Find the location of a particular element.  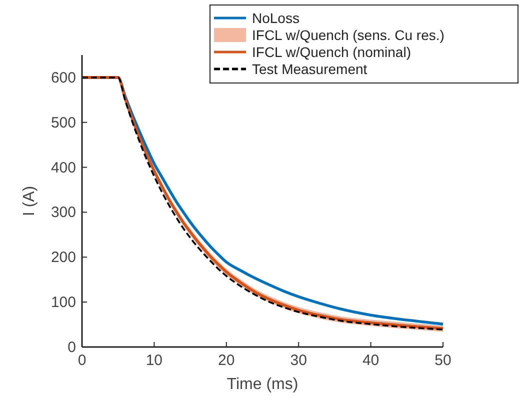

y-tick-label: 500 is located at coordinates (63, 123).